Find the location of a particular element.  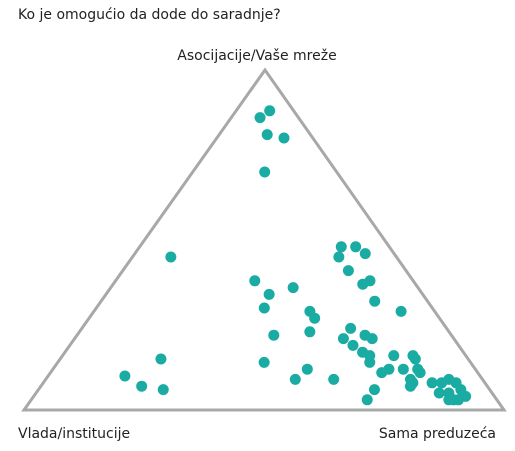

corner-label-right: Sama preduzeća is located at coordinates (437, 434).